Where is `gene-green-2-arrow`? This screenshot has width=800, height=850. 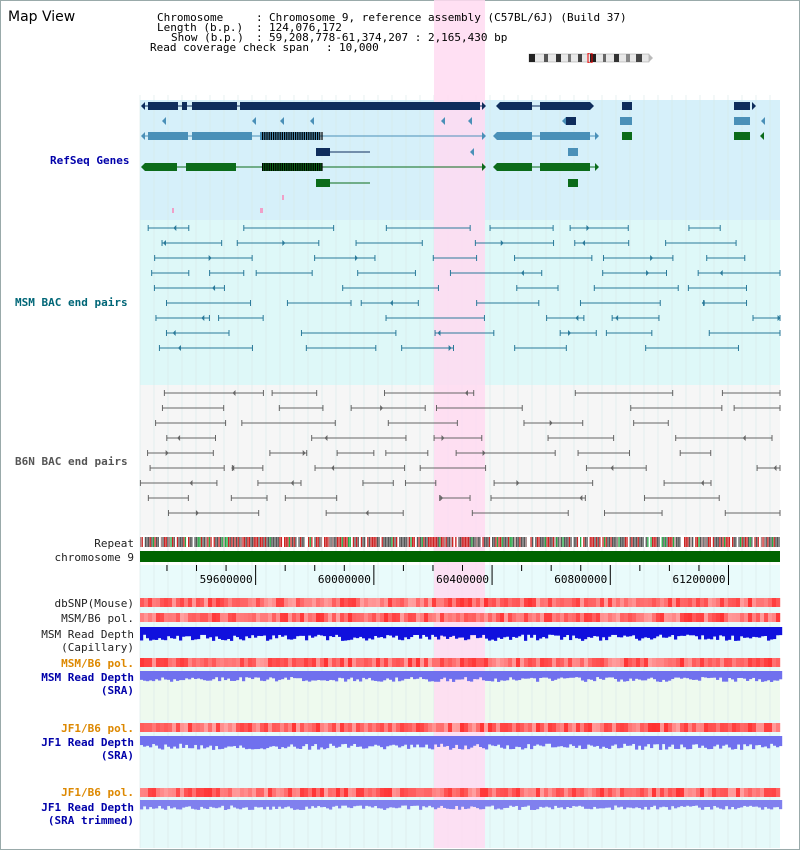
gene-green-2-arrow is located at coordinates (495, 167).